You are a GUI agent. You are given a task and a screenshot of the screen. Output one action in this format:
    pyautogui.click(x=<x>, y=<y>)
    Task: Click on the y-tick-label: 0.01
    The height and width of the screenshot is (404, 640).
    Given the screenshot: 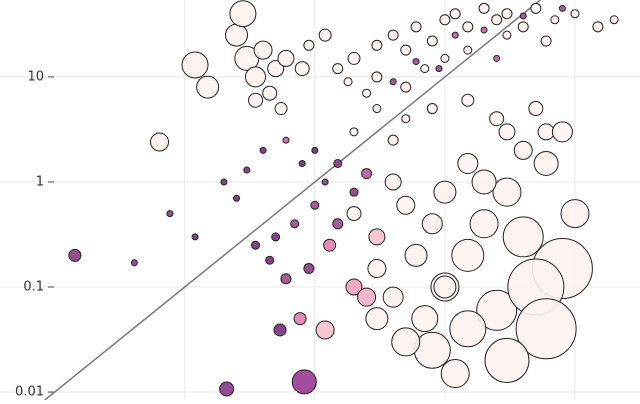 What is the action you would take?
    pyautogui.click(x=29, y=392)
    